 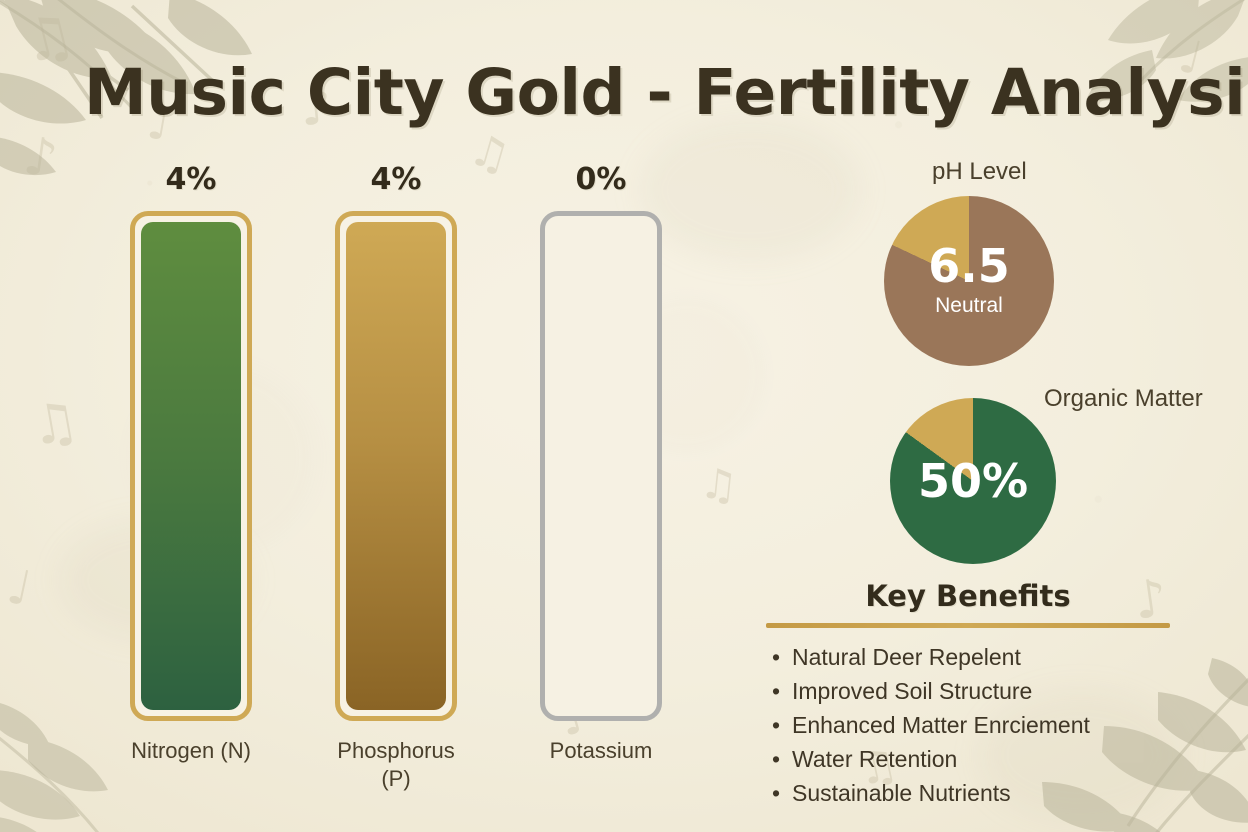 I want to click on ph-gauge: pH Level 6.5 Neutral, so click(x=969, y=262).